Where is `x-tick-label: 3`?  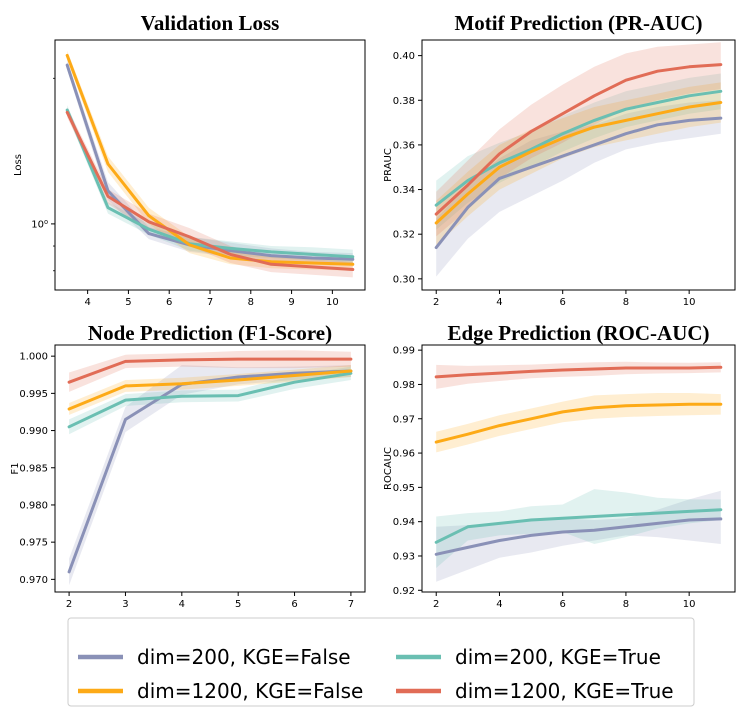 x-tick-label: 3 is located at coordinates (125, 604).